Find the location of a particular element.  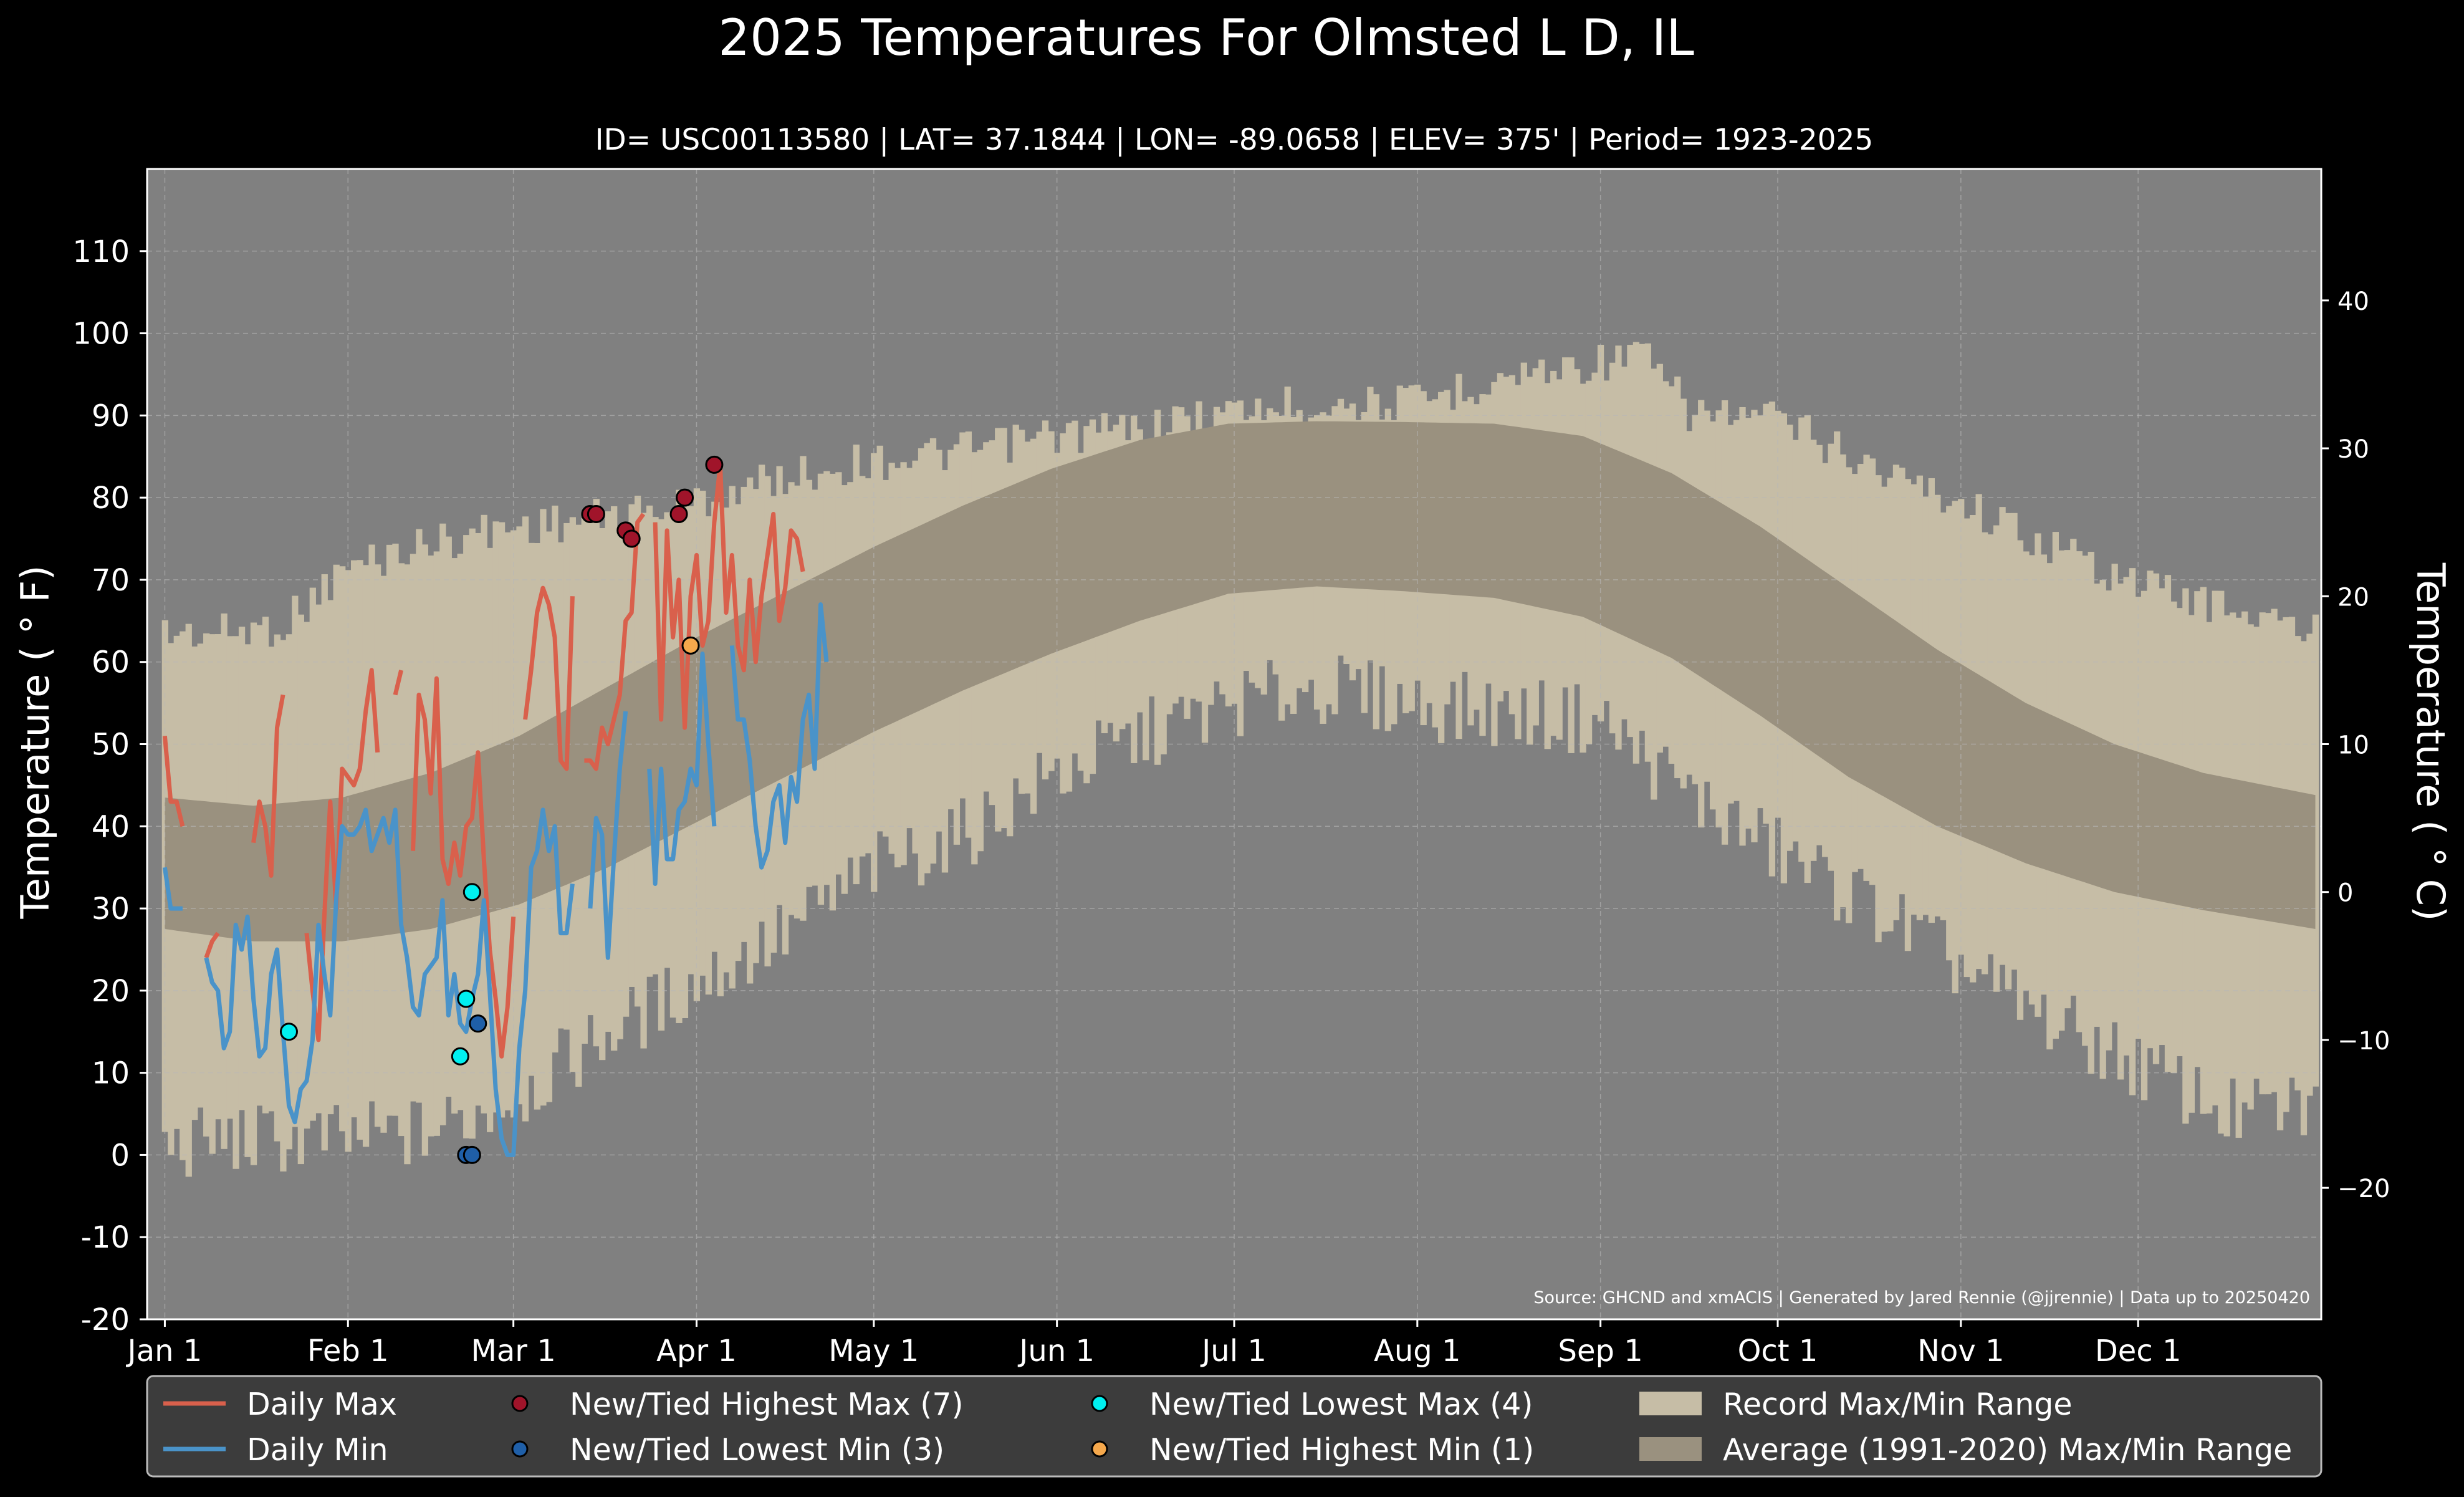

y-tick-label: 70 is located at coordinates (111, 580).